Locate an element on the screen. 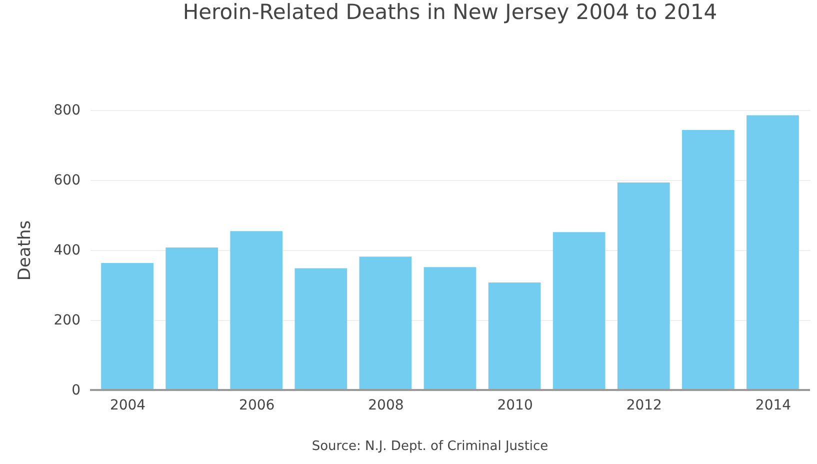  x-tick-label: 2008 is located at coordinates (386, 406).